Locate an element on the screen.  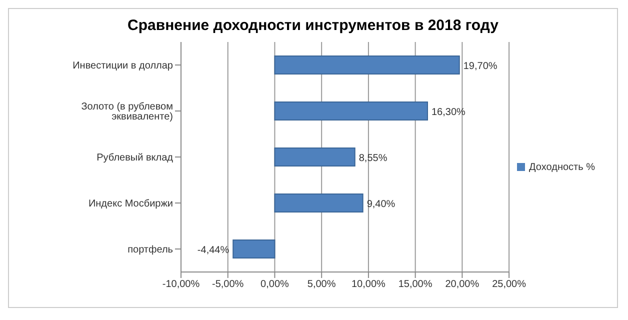
x-tick-label: 0,00% is located at coordinates (275, 284).